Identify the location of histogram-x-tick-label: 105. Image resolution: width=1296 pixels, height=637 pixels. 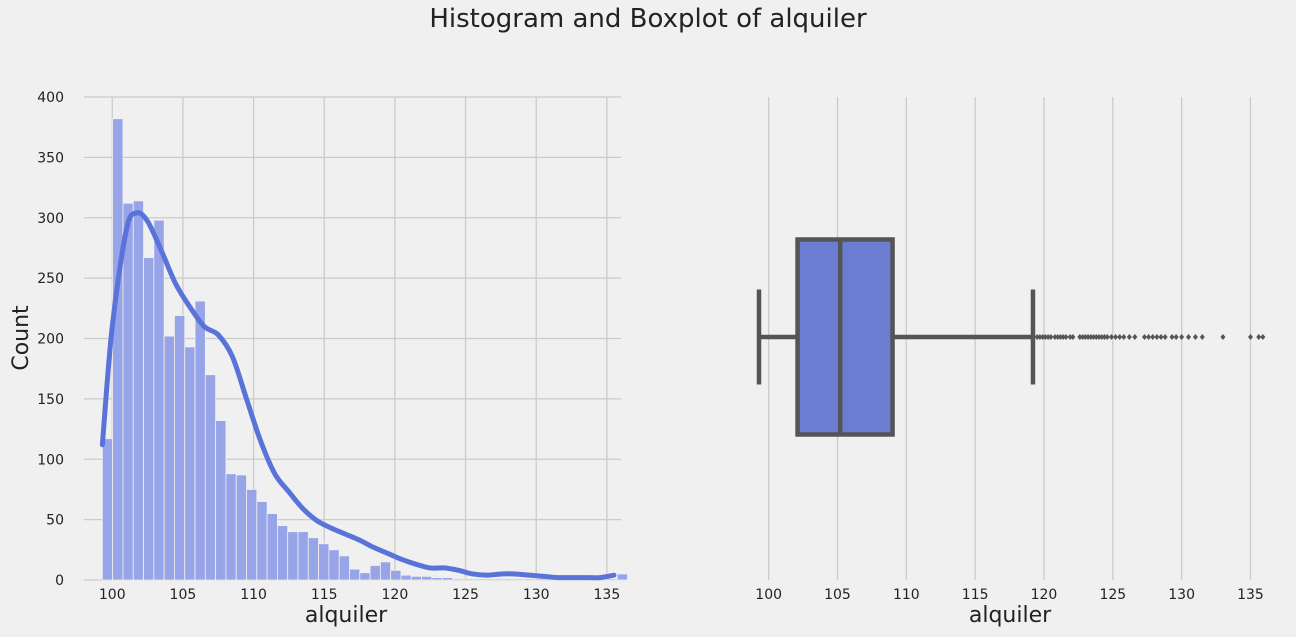
(183, 595).